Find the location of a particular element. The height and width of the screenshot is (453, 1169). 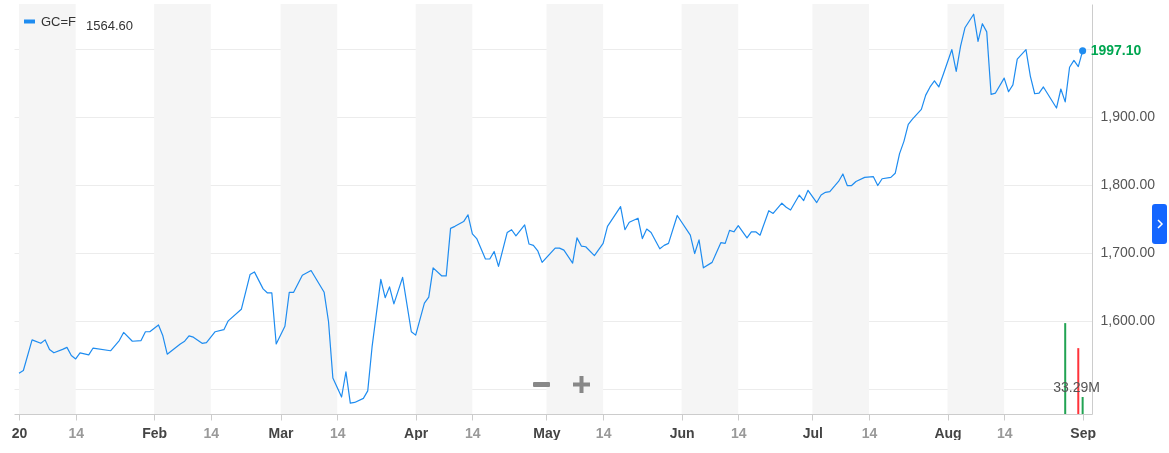

x-tick-label: Sep is located at coordinates (1083, 432).